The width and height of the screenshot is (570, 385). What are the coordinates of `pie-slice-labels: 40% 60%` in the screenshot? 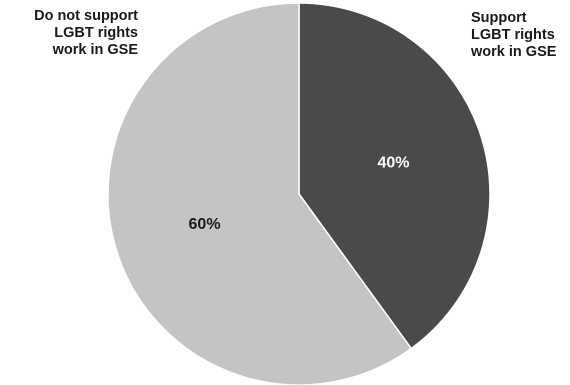 It's located at (299, 194).